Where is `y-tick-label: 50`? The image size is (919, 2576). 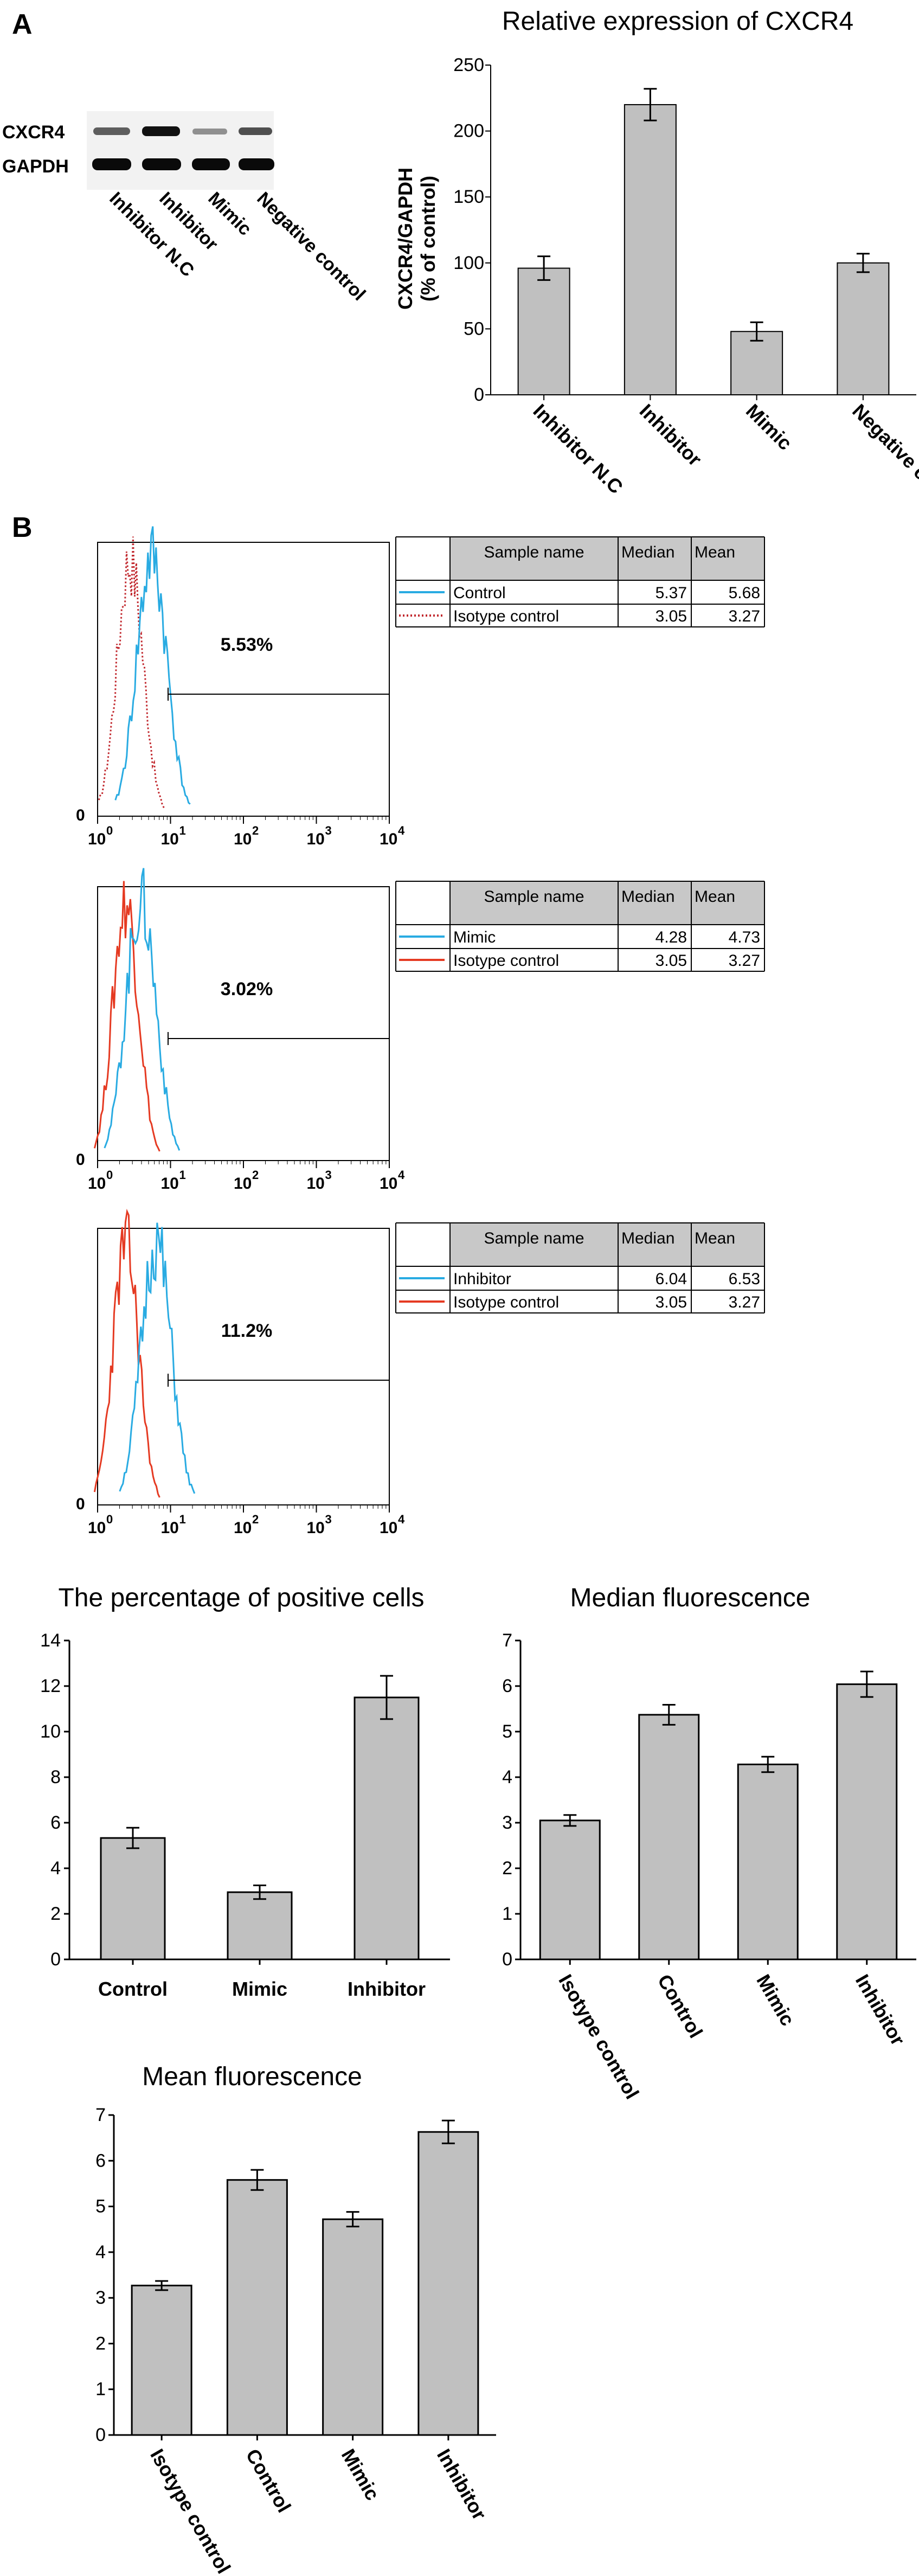
y-tick-label: 50 is located at coordinates (474, 328).